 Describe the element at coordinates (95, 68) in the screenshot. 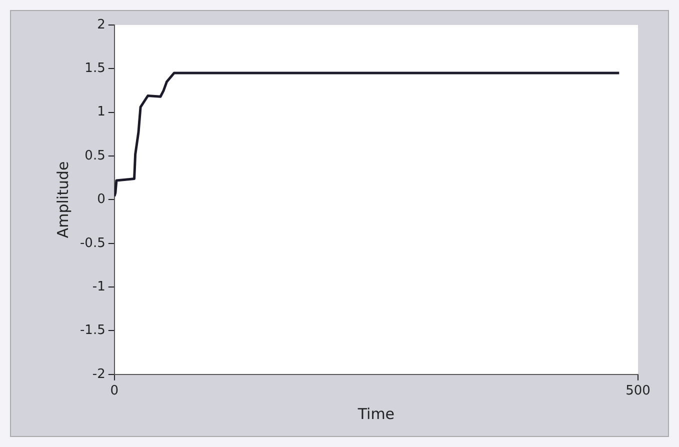

I see `y-tick-label: 1.5` at that location.